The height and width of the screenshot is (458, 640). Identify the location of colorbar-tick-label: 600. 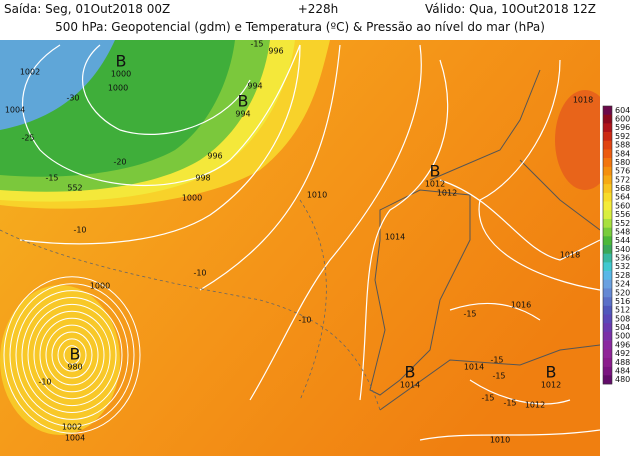
(622, 119).